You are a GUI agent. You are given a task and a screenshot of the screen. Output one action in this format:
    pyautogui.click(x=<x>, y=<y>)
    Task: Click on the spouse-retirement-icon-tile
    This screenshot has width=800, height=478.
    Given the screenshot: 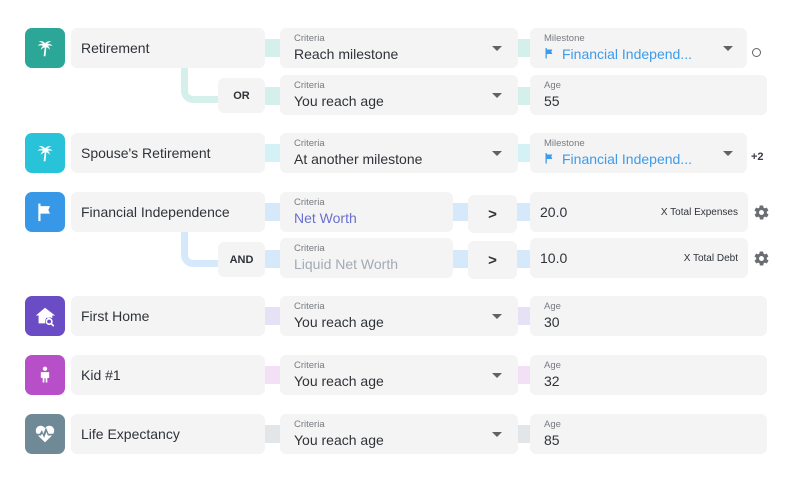 What is the action you would take?
    pyautogui.click(x=45, y=153)
    